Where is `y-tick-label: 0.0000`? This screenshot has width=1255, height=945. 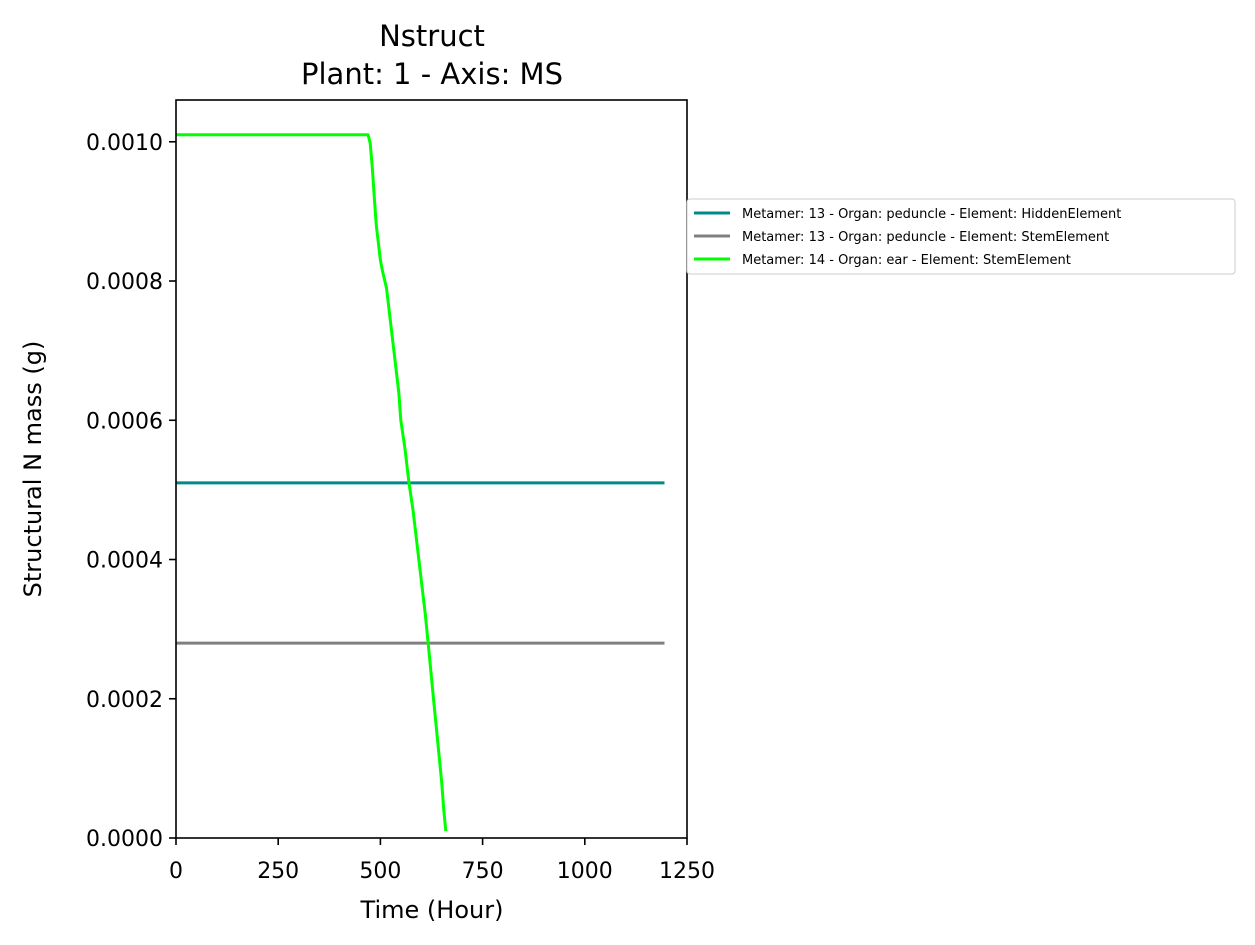
y-tick-label: 0.0000 is located at coordinates (124, 839).